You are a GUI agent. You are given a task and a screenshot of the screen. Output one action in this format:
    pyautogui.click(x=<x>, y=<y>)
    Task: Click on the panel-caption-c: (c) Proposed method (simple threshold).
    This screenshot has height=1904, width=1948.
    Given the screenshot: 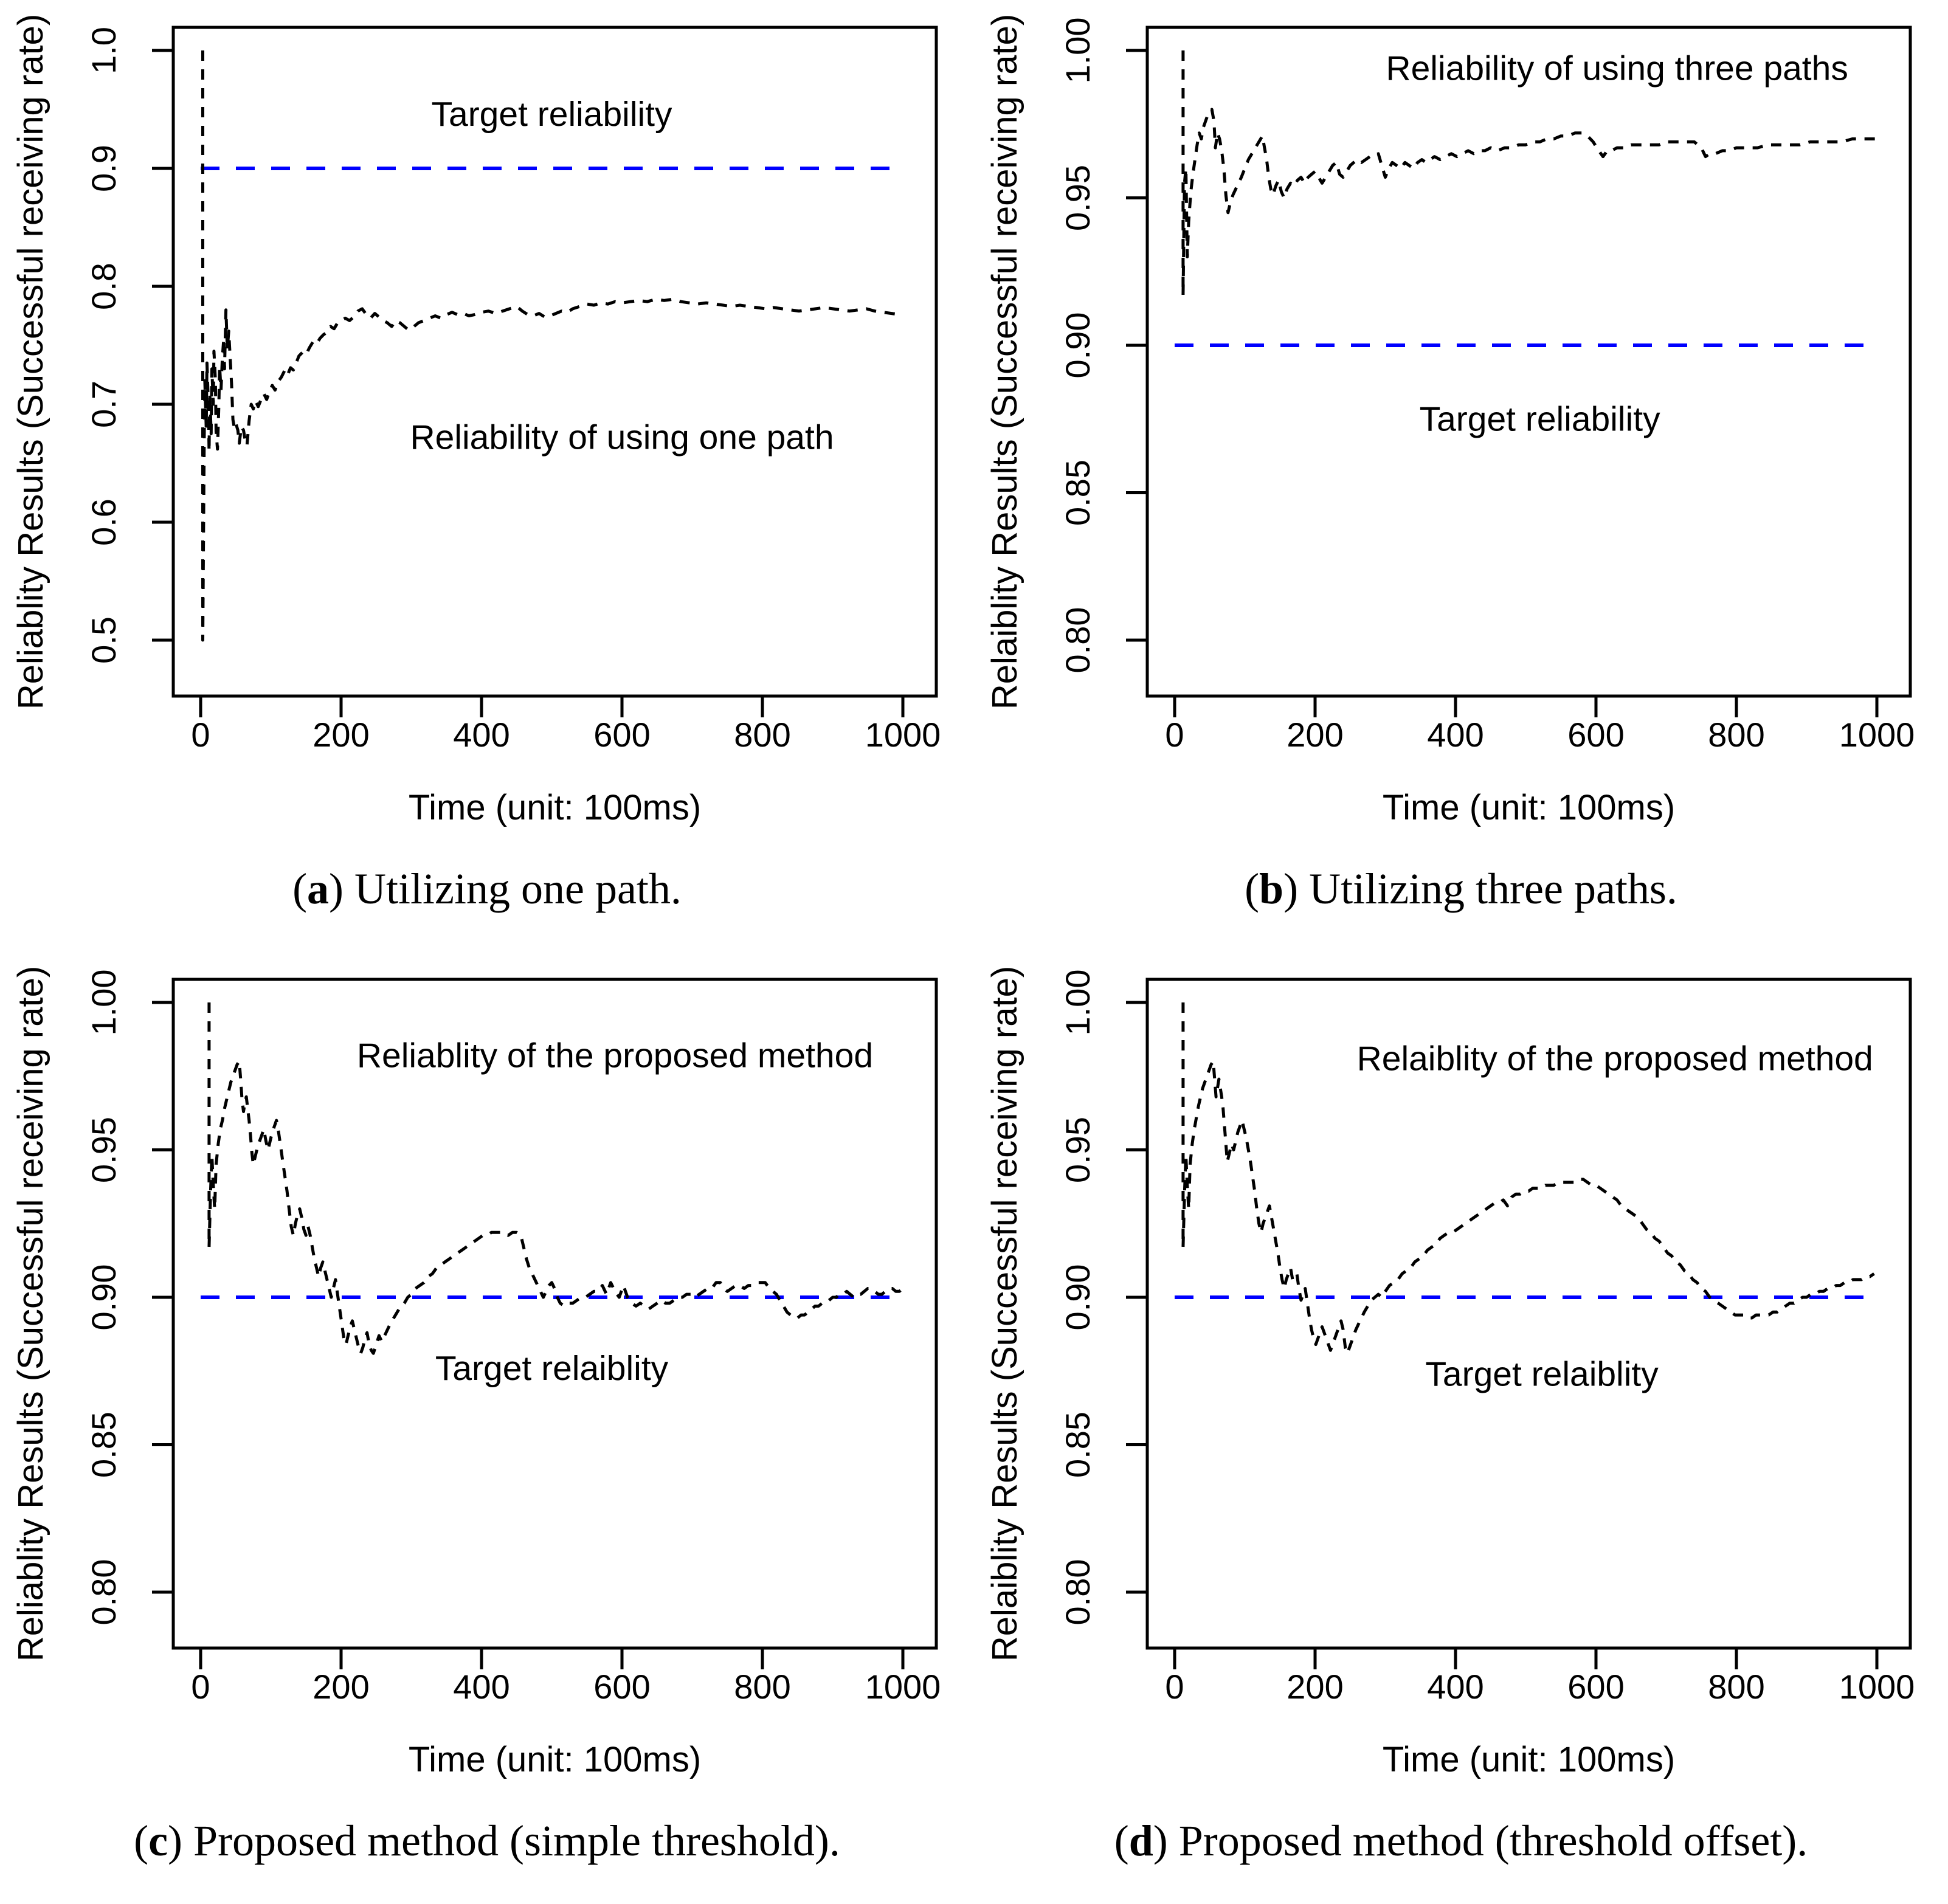 What is the action you would take?
    pyautogui.click(x=487, y=1840)
    